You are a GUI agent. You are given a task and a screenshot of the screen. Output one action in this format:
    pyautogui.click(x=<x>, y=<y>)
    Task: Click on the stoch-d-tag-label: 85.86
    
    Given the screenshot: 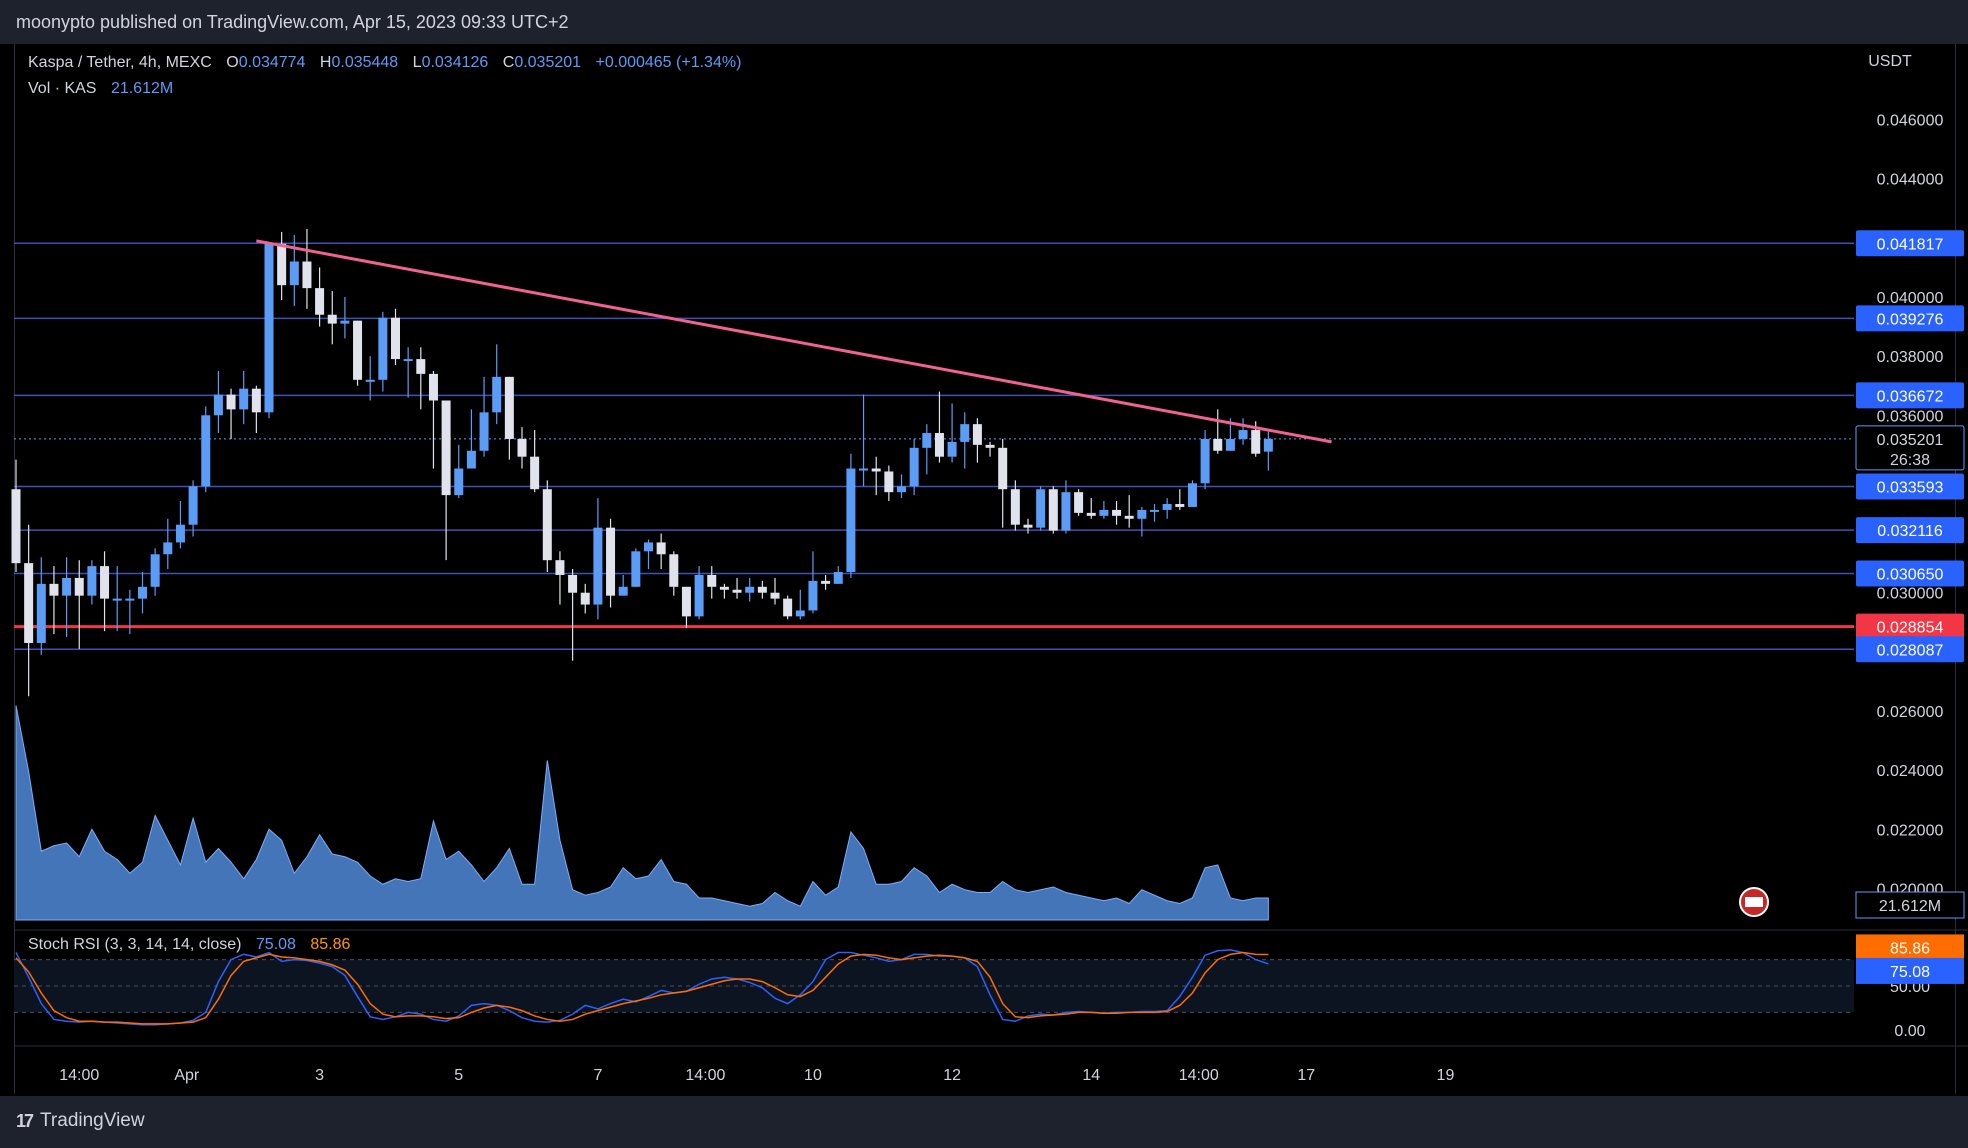 What is the action you would take?
    pyautogui.click(x=1910, y=948)
    